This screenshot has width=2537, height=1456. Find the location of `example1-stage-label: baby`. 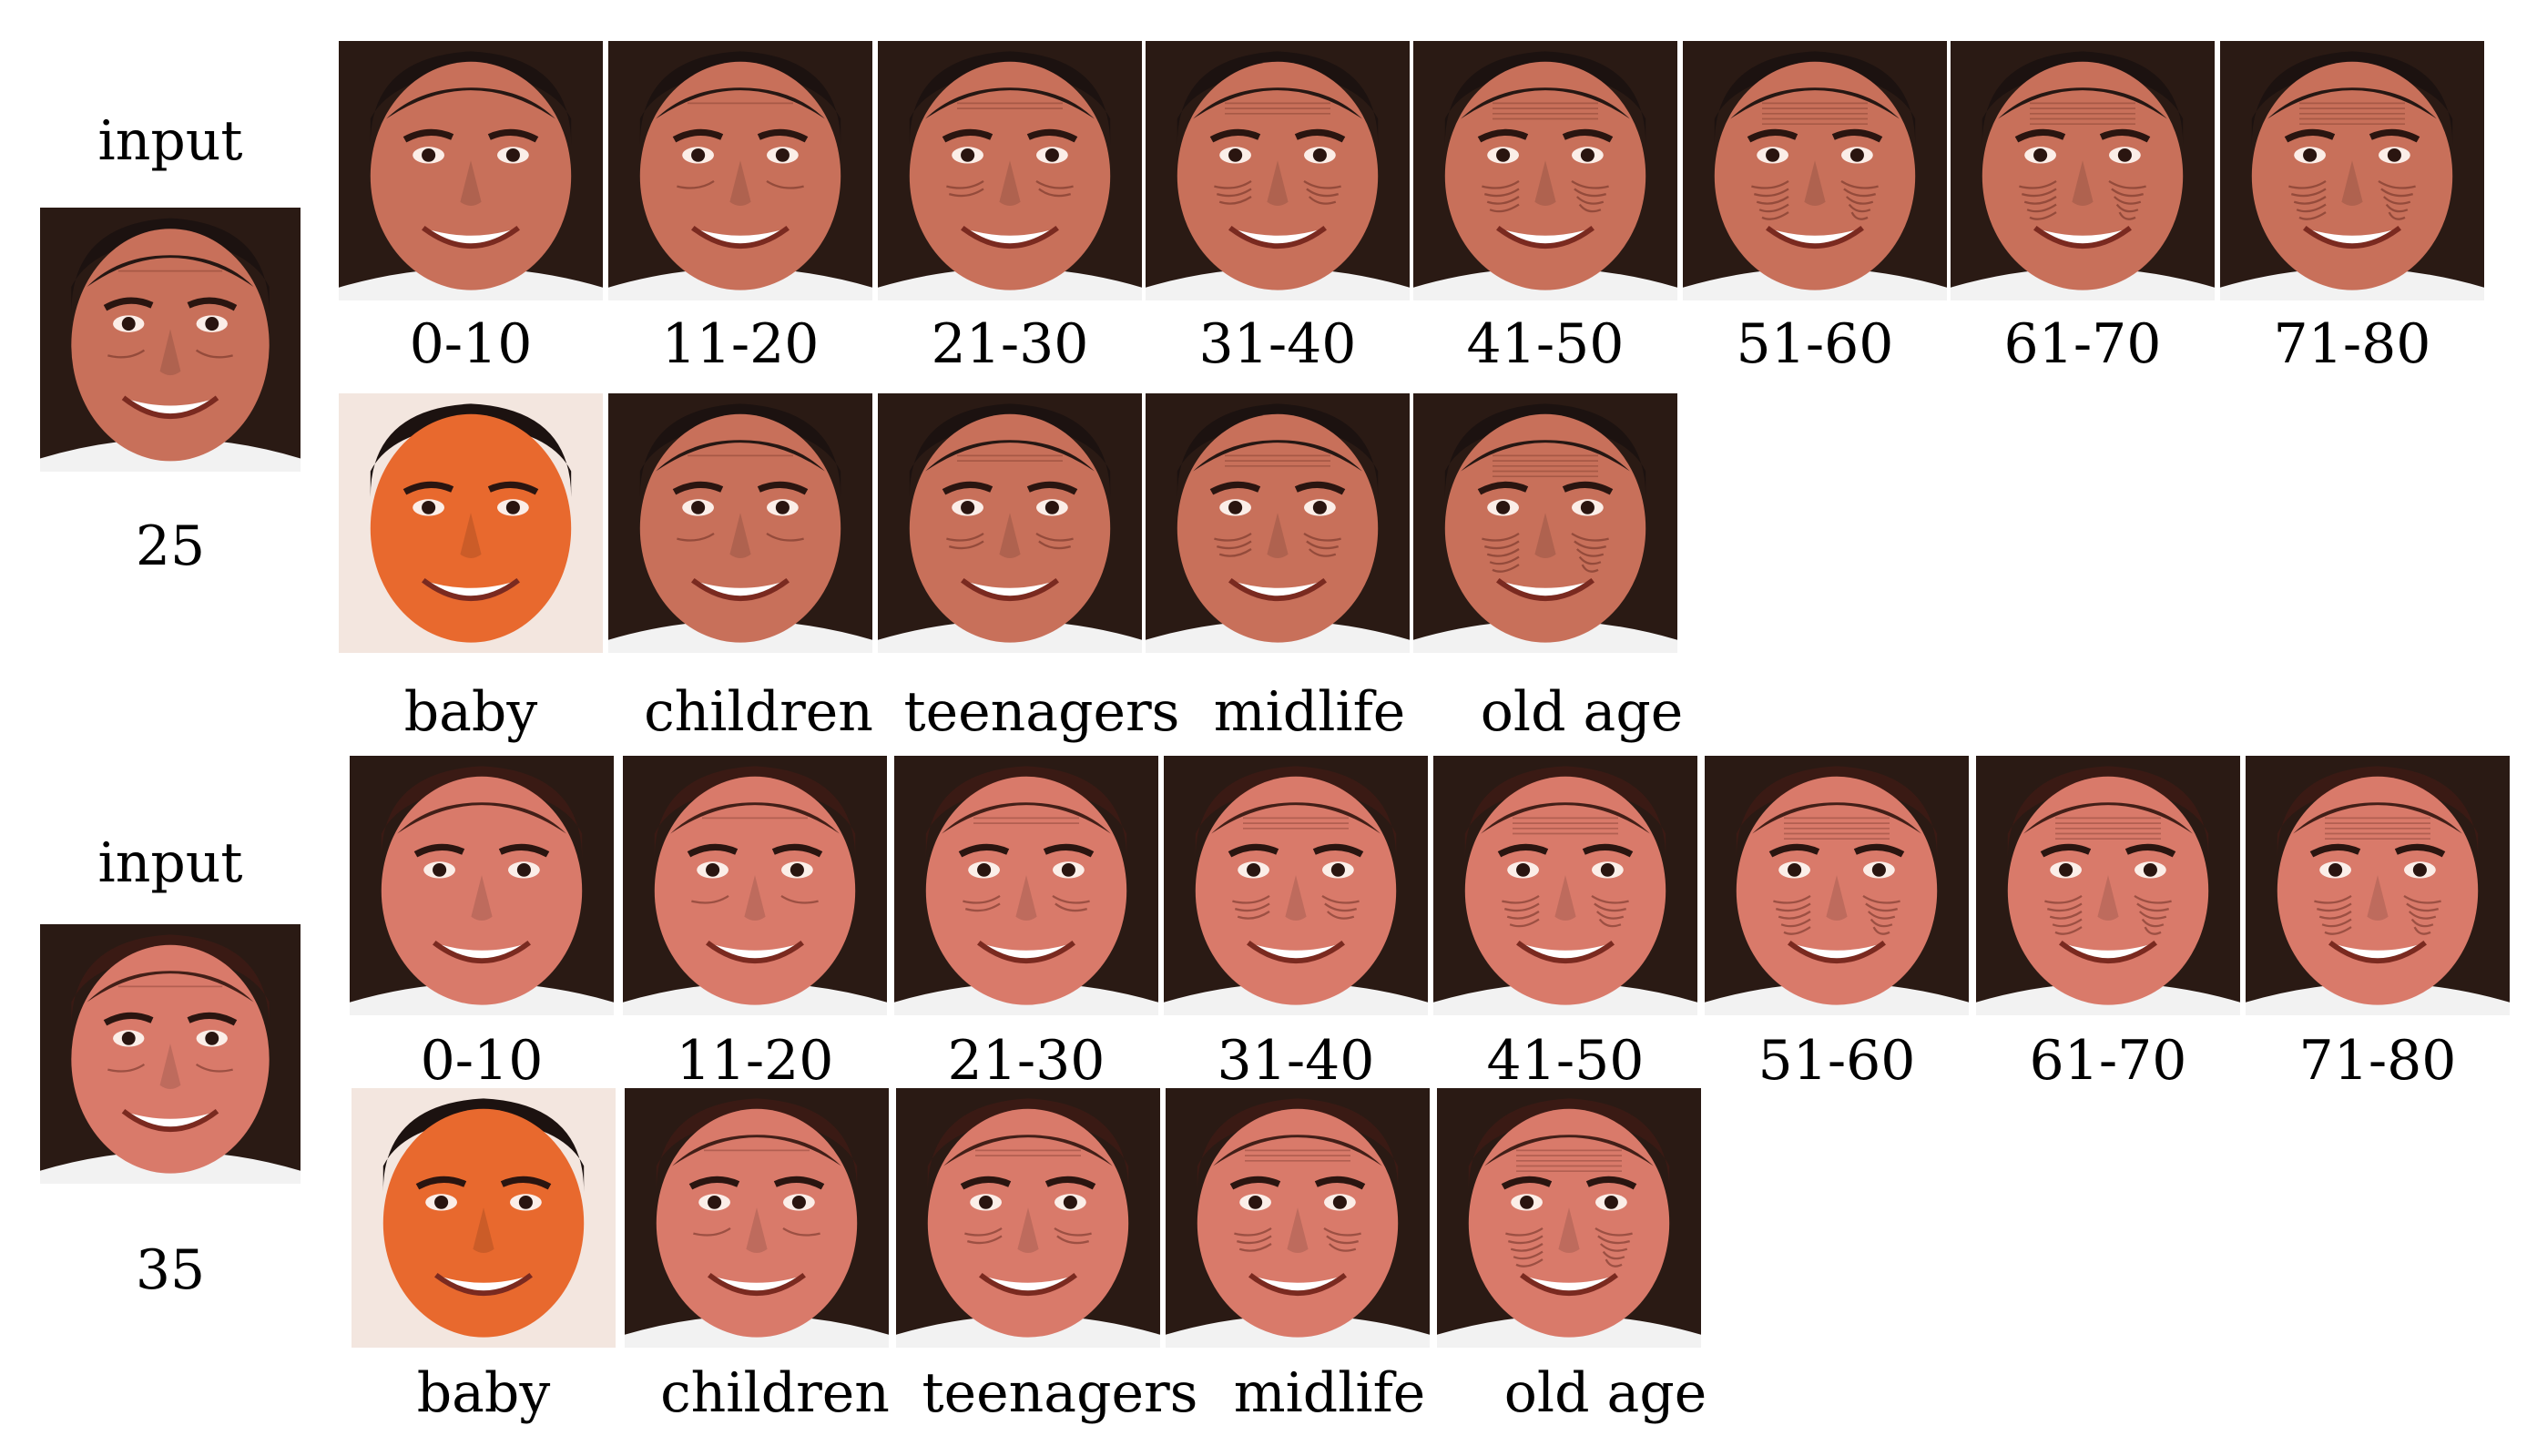

example1-stage-label: baby is located at coordinates (470, 712).